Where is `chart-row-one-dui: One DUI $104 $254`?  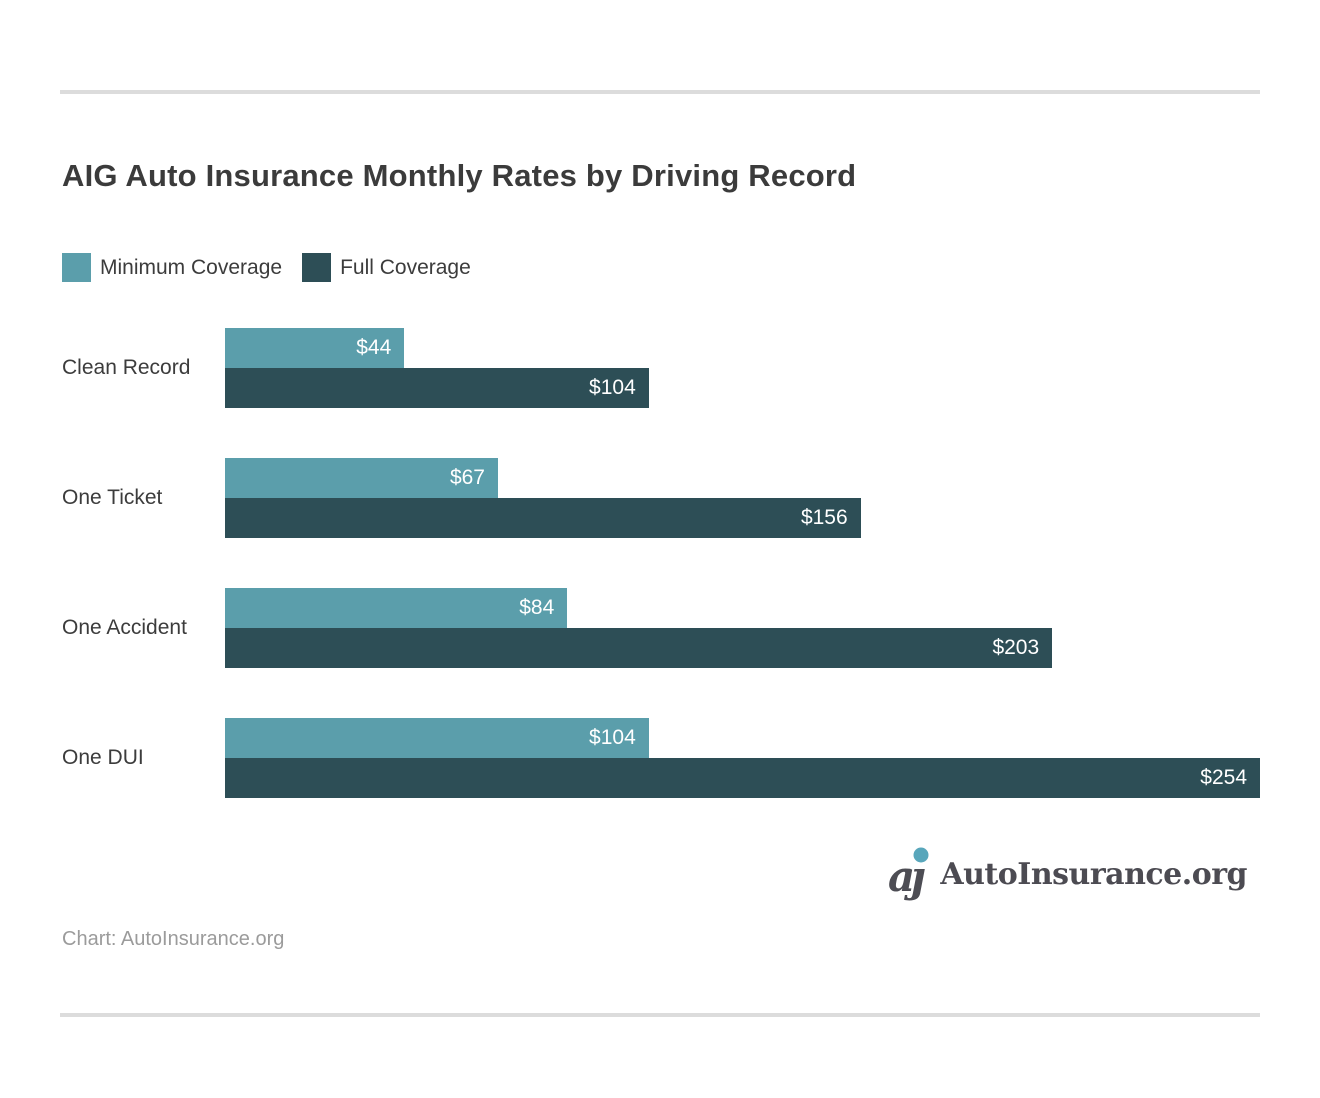 chart-row-one-dui: One DUI $104 $254 is located at coordinates (661, 758).